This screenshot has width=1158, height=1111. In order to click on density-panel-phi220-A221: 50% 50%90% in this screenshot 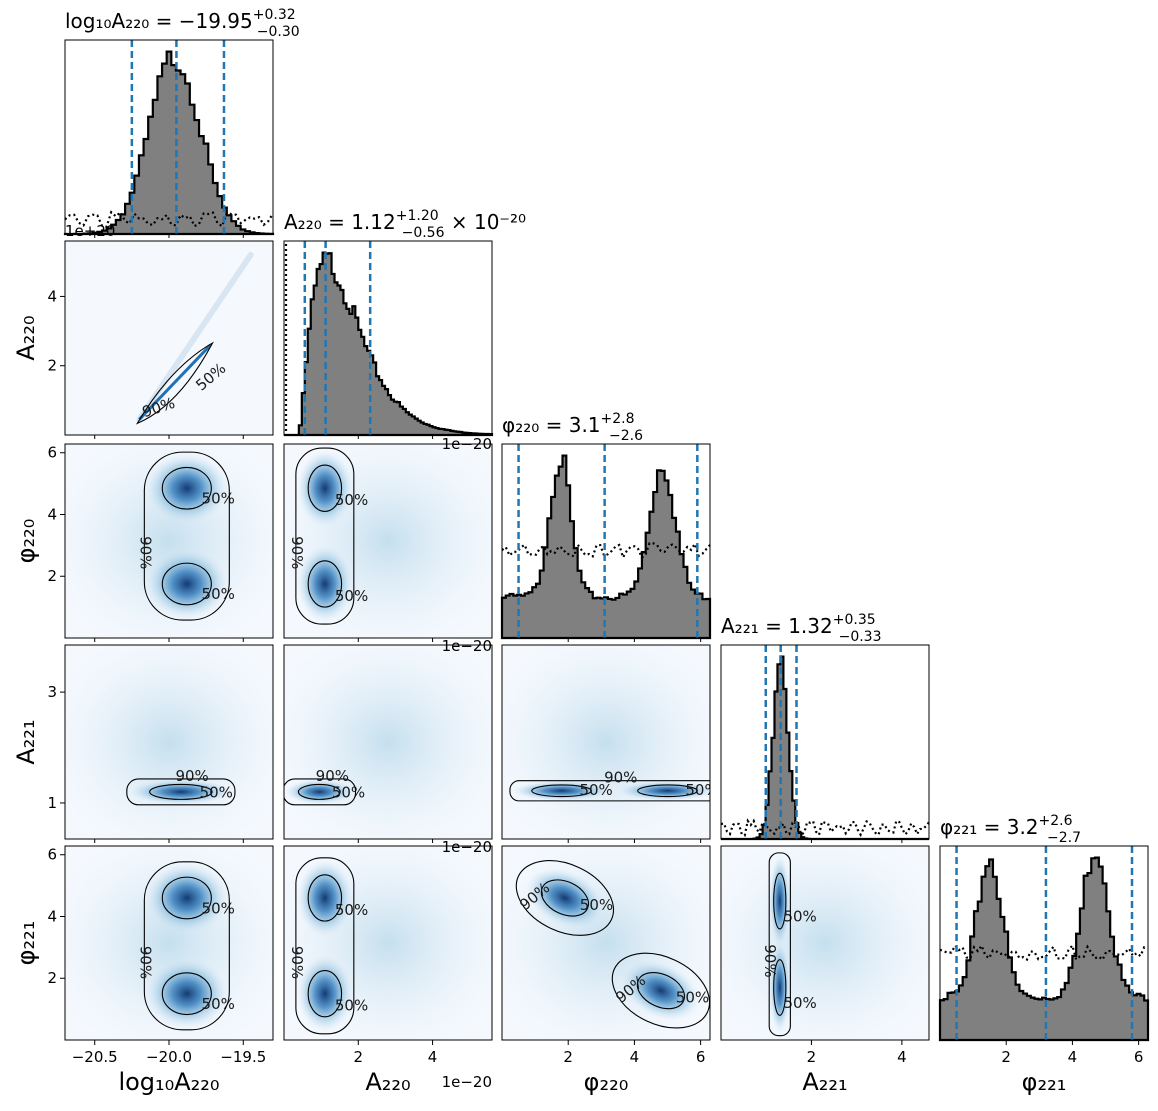, I will do `click(606, 742)`.